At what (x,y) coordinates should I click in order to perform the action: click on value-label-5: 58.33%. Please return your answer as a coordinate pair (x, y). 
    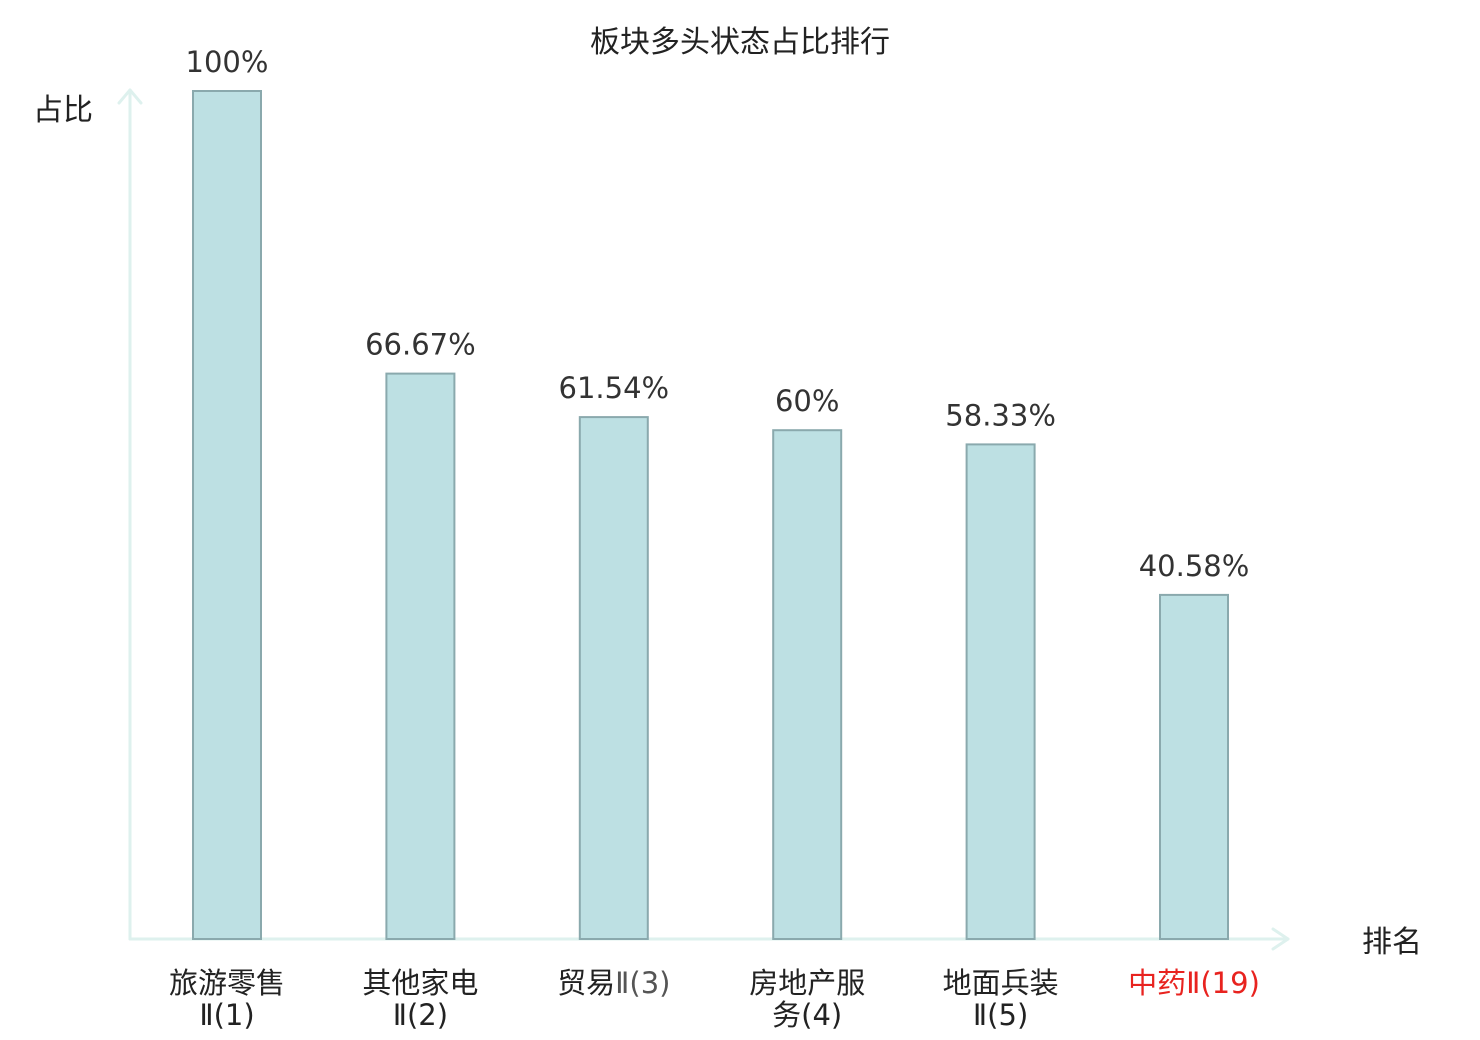
    Looking at the image, I should click on (1000, 415).